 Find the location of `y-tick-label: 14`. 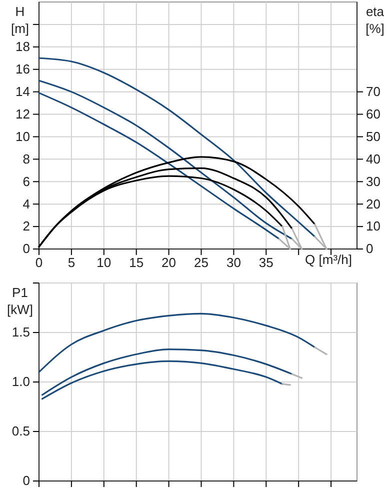

y-tick-label: 14 is located at coordinates (23, 91).